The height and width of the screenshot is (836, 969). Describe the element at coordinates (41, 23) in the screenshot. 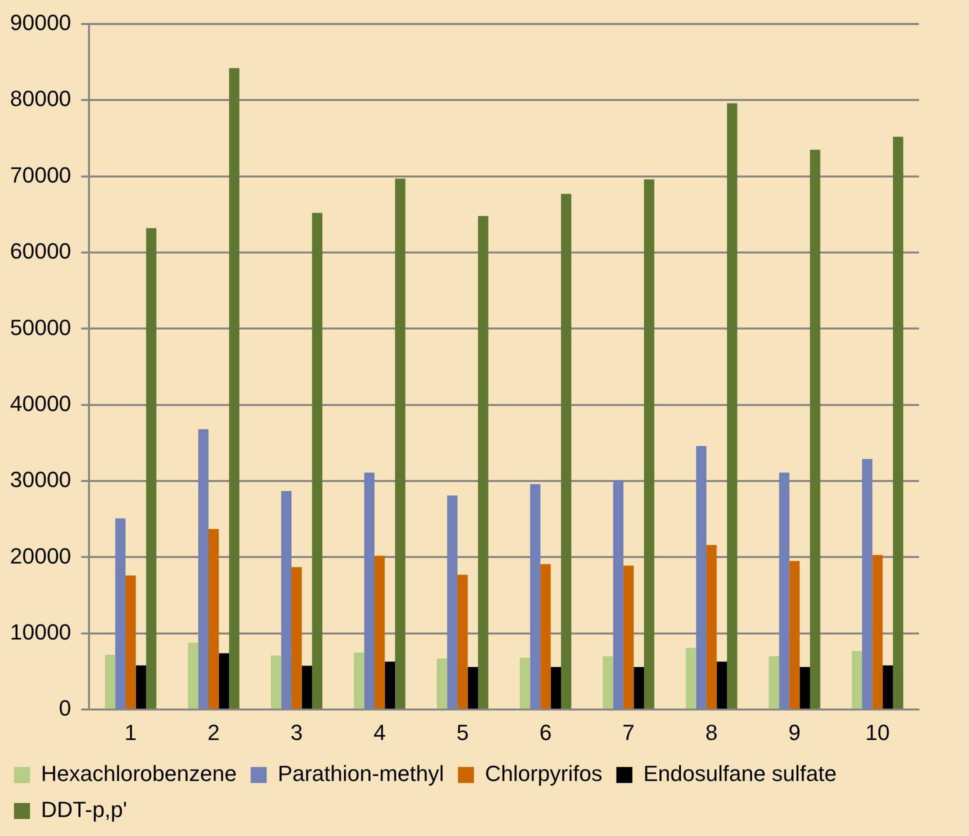

I see `y-tick-label: 90000` at that location.